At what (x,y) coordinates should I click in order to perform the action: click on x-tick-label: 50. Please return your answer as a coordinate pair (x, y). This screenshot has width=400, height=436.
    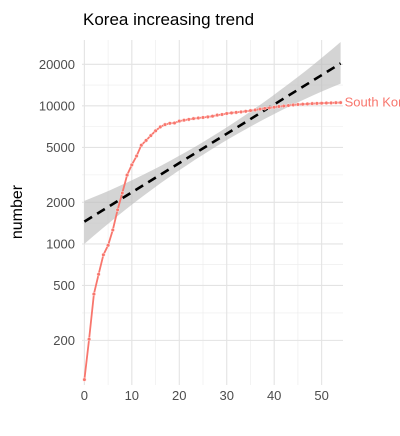
    Looking at the image, I should click on (321, 395).